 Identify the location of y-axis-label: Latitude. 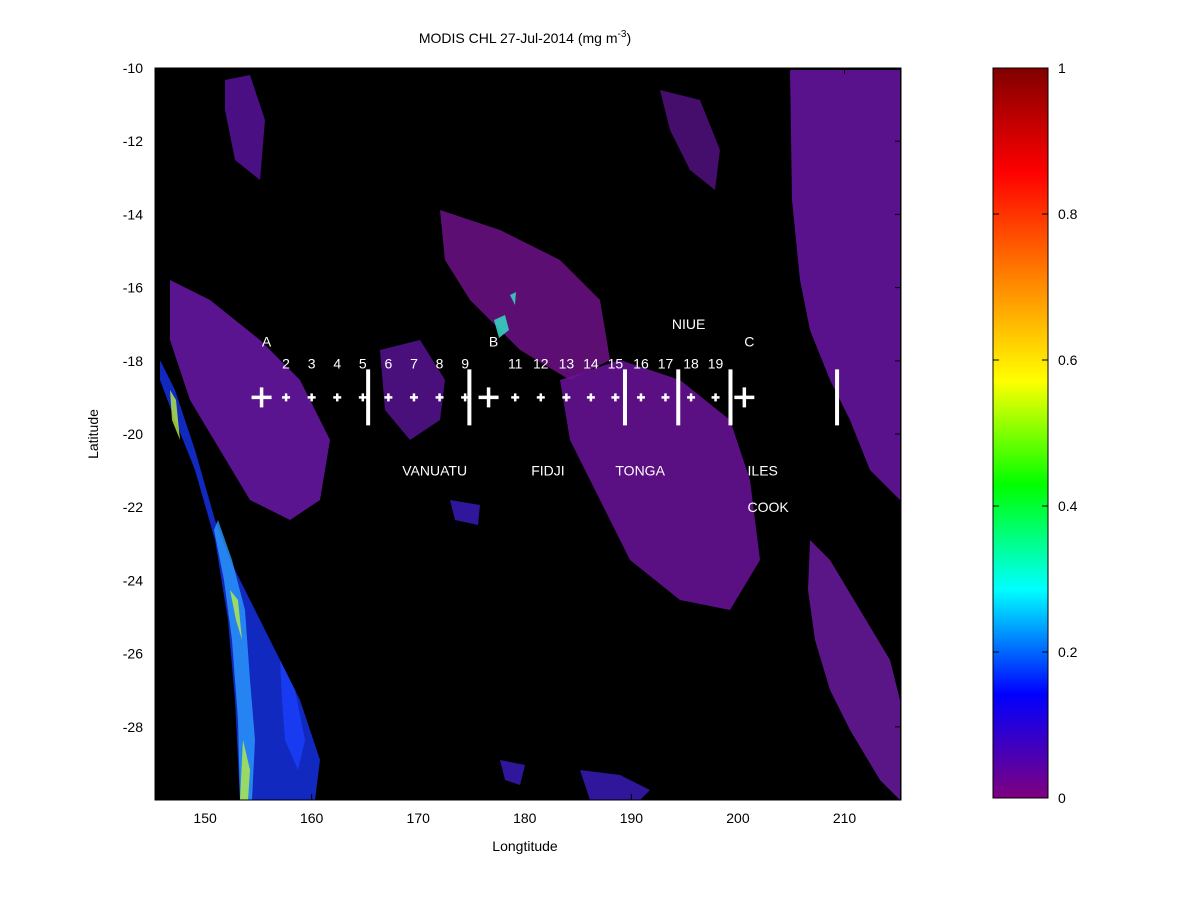
(93, 434).